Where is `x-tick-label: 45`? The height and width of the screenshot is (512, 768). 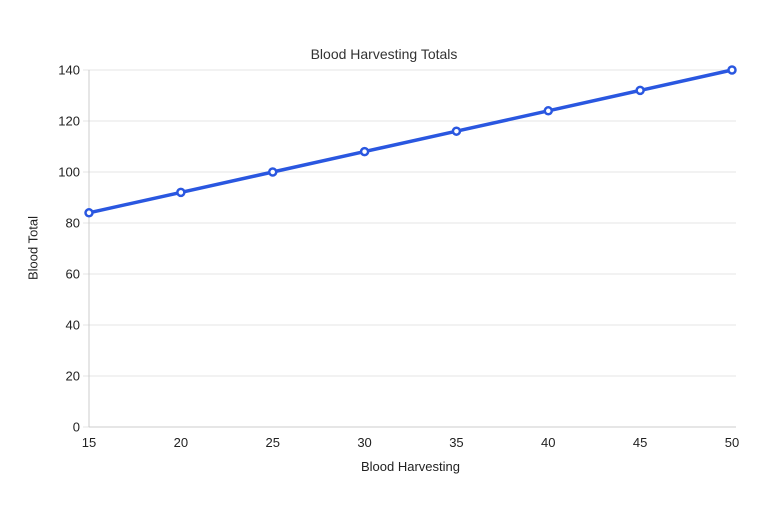
x-tick-label: 45 is located at coordinates (640, 442).